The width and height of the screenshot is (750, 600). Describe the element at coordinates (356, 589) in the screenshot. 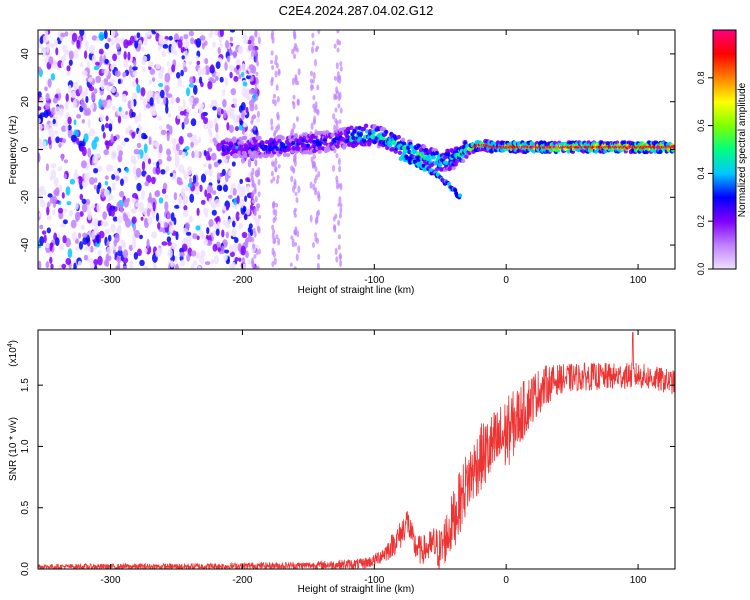

I see `snr-x-label: Height of straight line (km)` at that location.